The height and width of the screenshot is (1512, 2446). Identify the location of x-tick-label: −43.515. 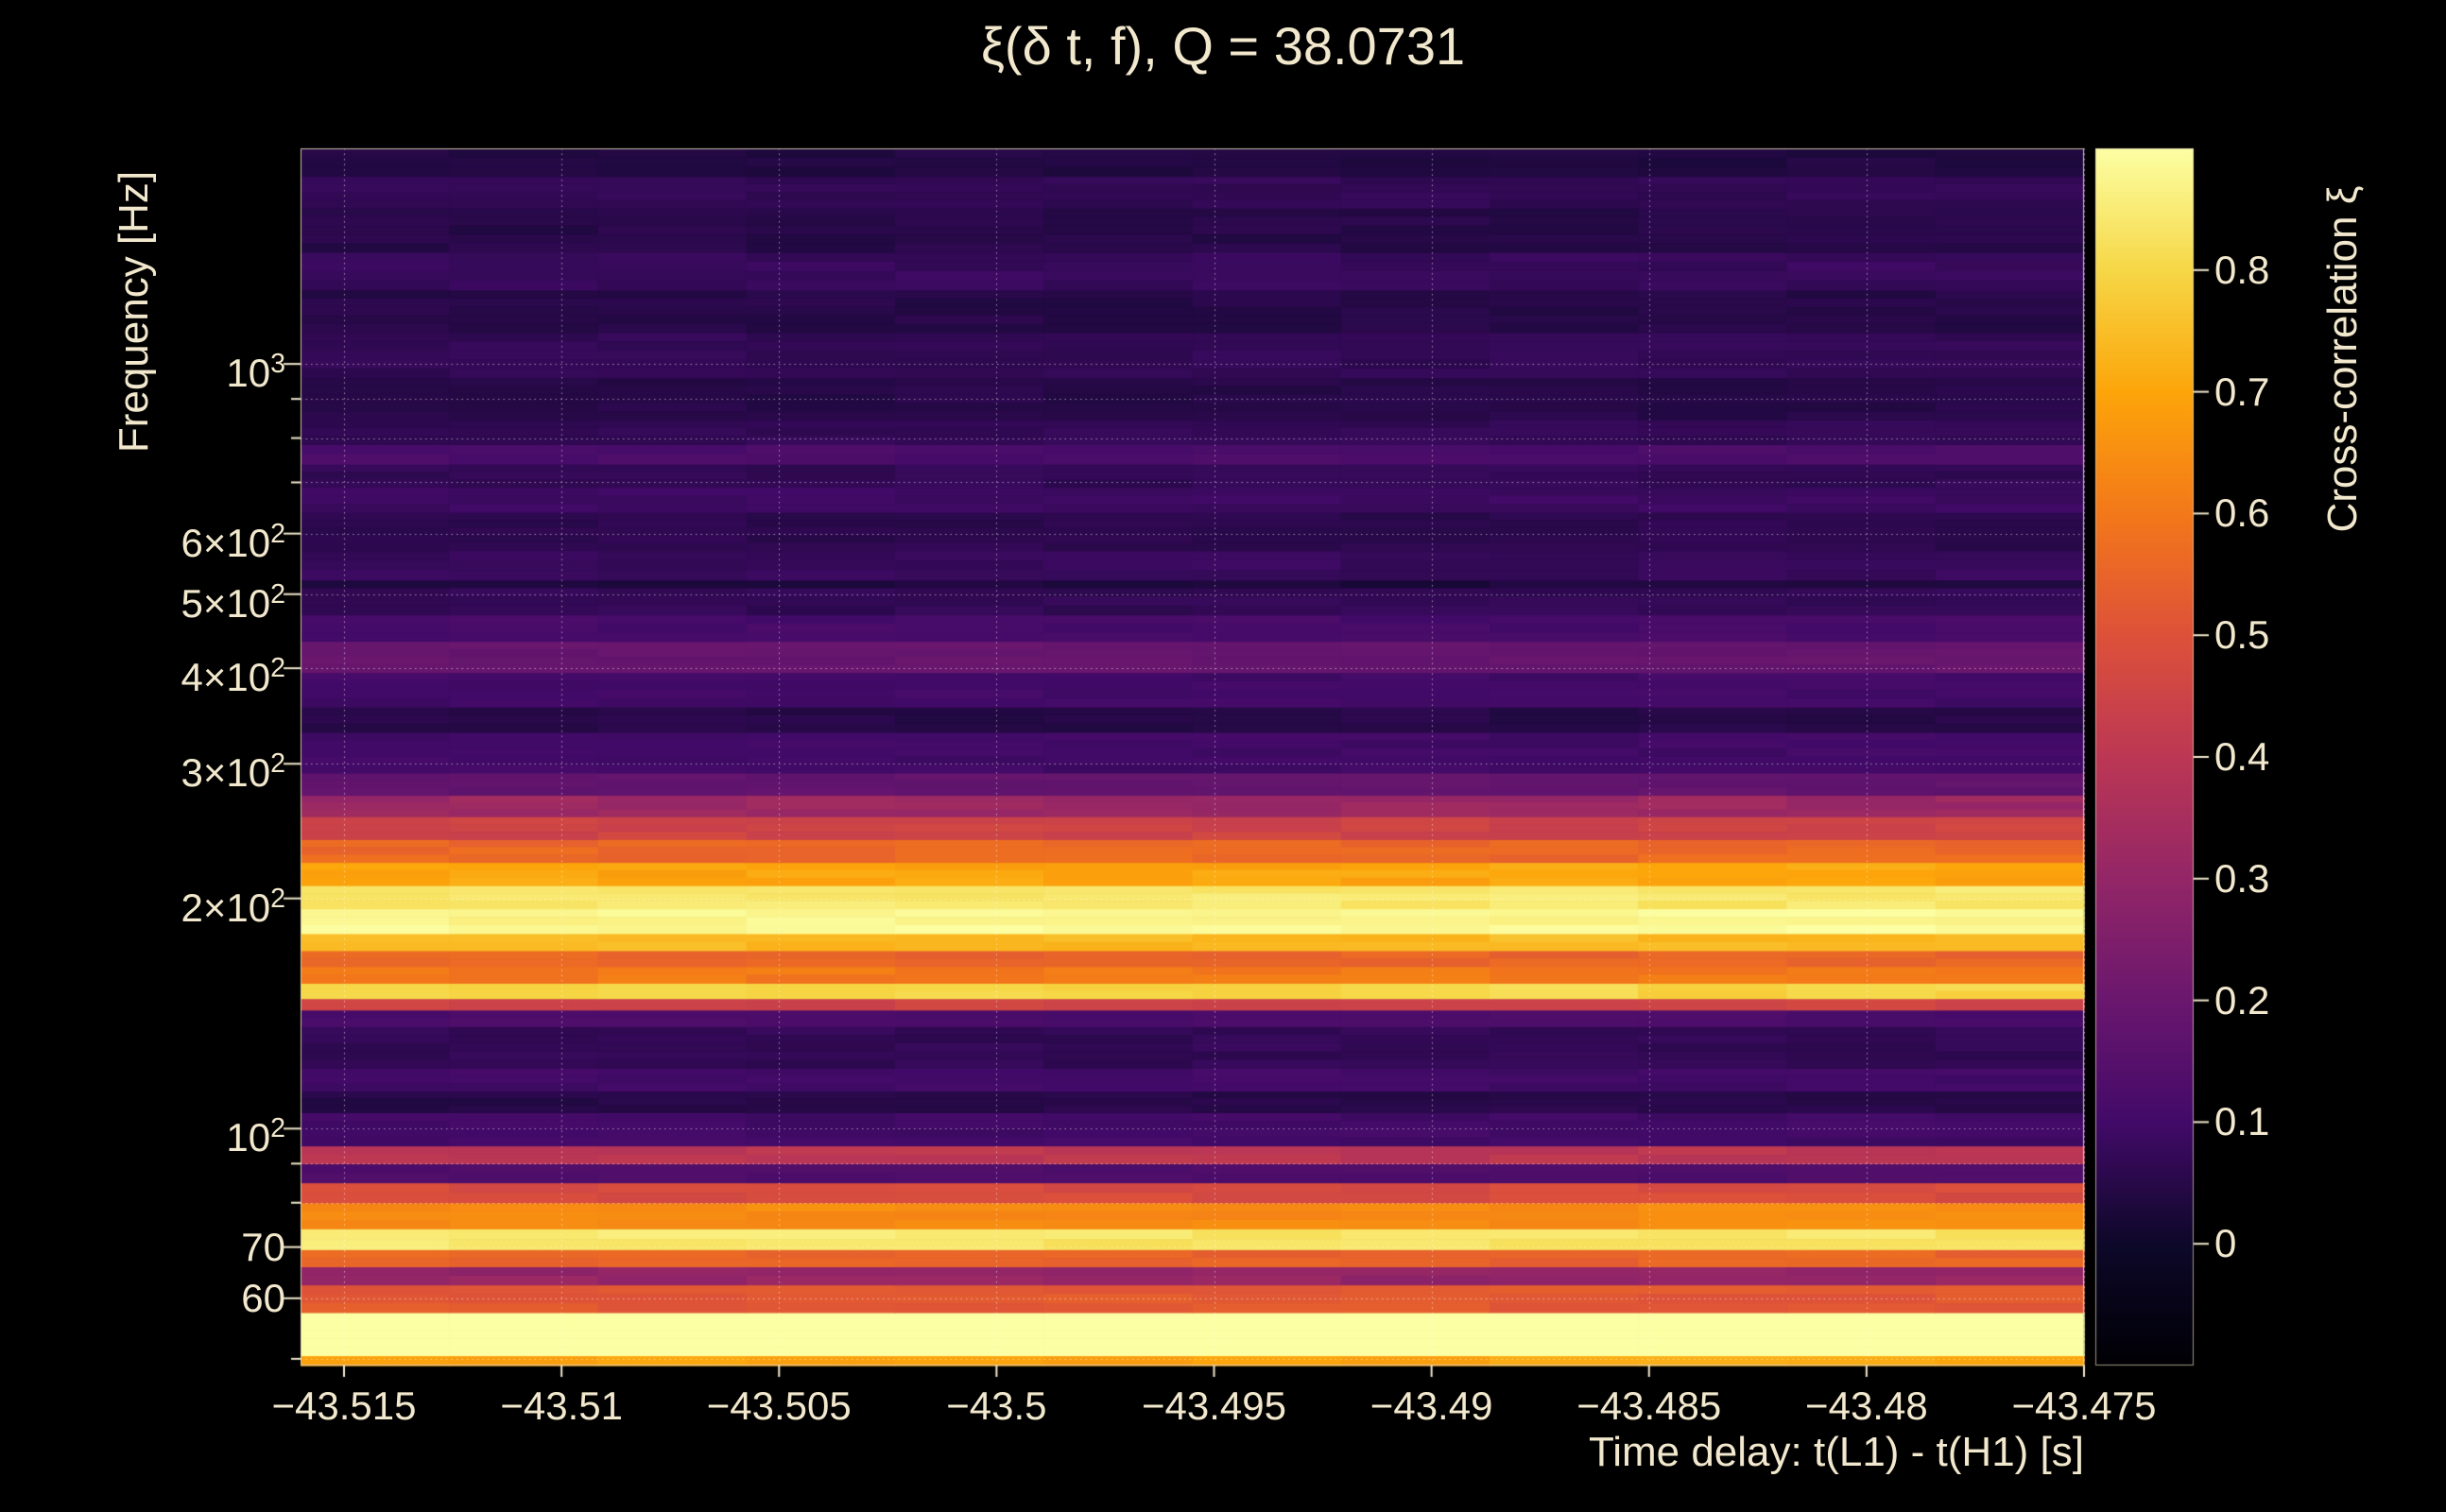
(344, 1405).